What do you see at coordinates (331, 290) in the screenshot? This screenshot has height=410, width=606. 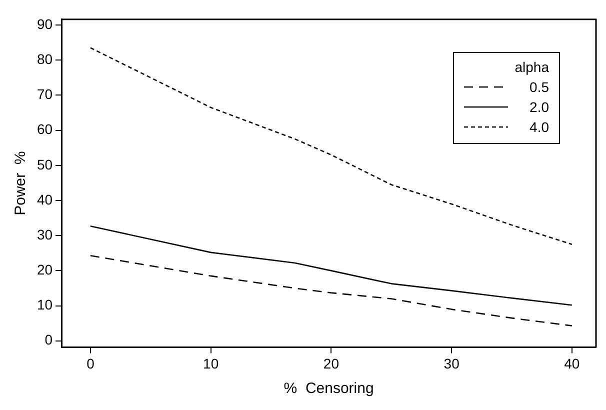 I see `line-series` at bounding box center [331, 290].